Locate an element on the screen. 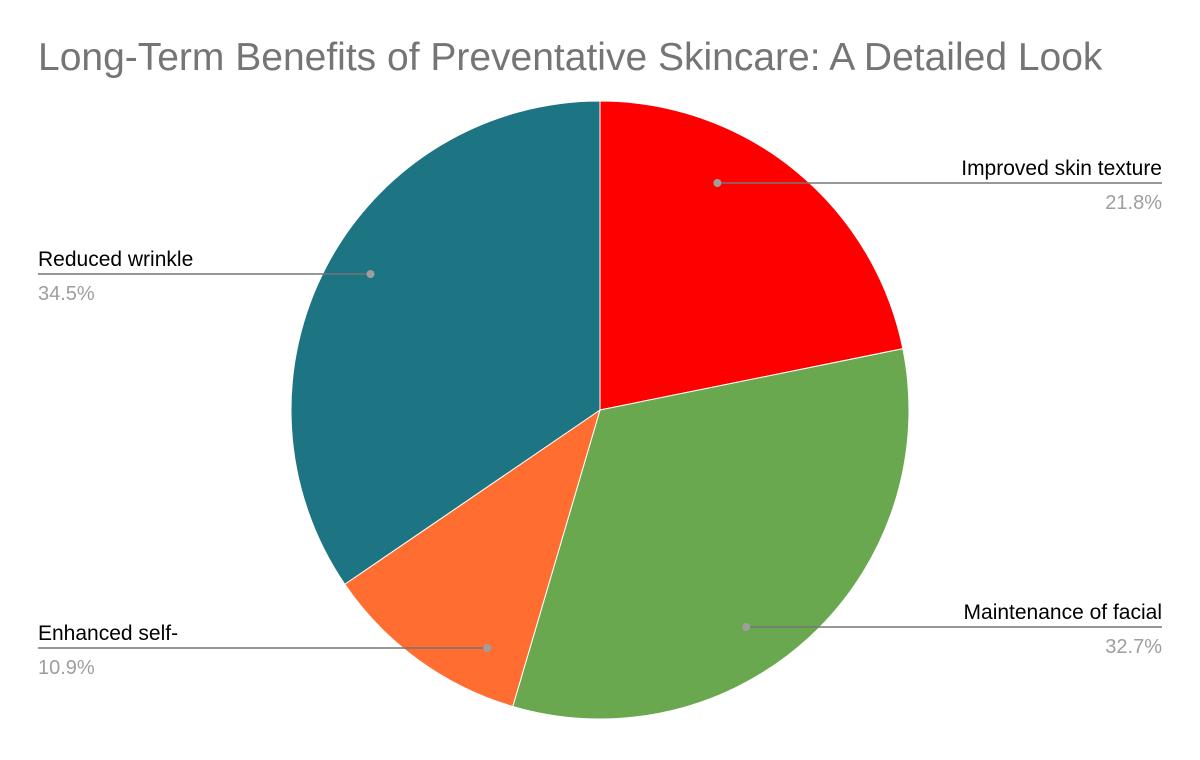 The height and width of the screenshot is (760, 1200). slice-percent-enhanced-self: 10.9% is located at coordinates (66, 668).